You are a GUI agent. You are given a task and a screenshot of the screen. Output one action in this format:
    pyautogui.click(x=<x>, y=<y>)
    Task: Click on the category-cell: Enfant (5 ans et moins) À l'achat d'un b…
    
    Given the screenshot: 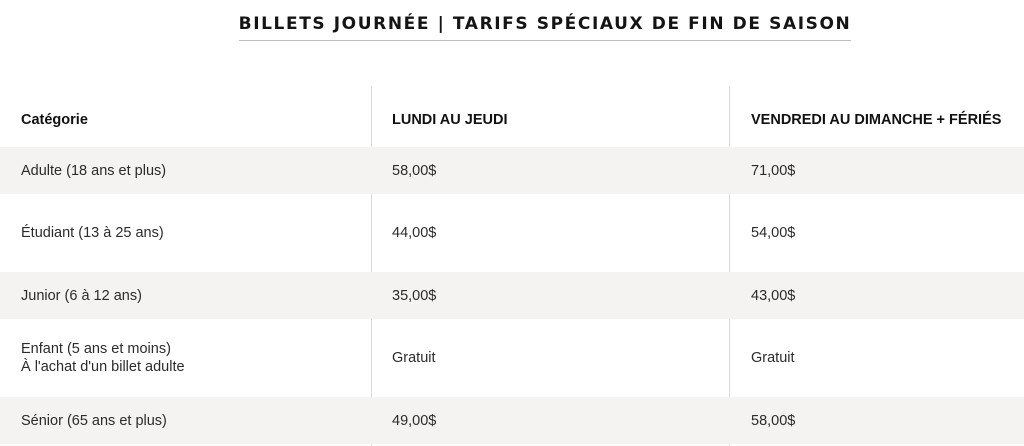 What is the action you would take?
    pyautogui.click(x=191, y=358)
    